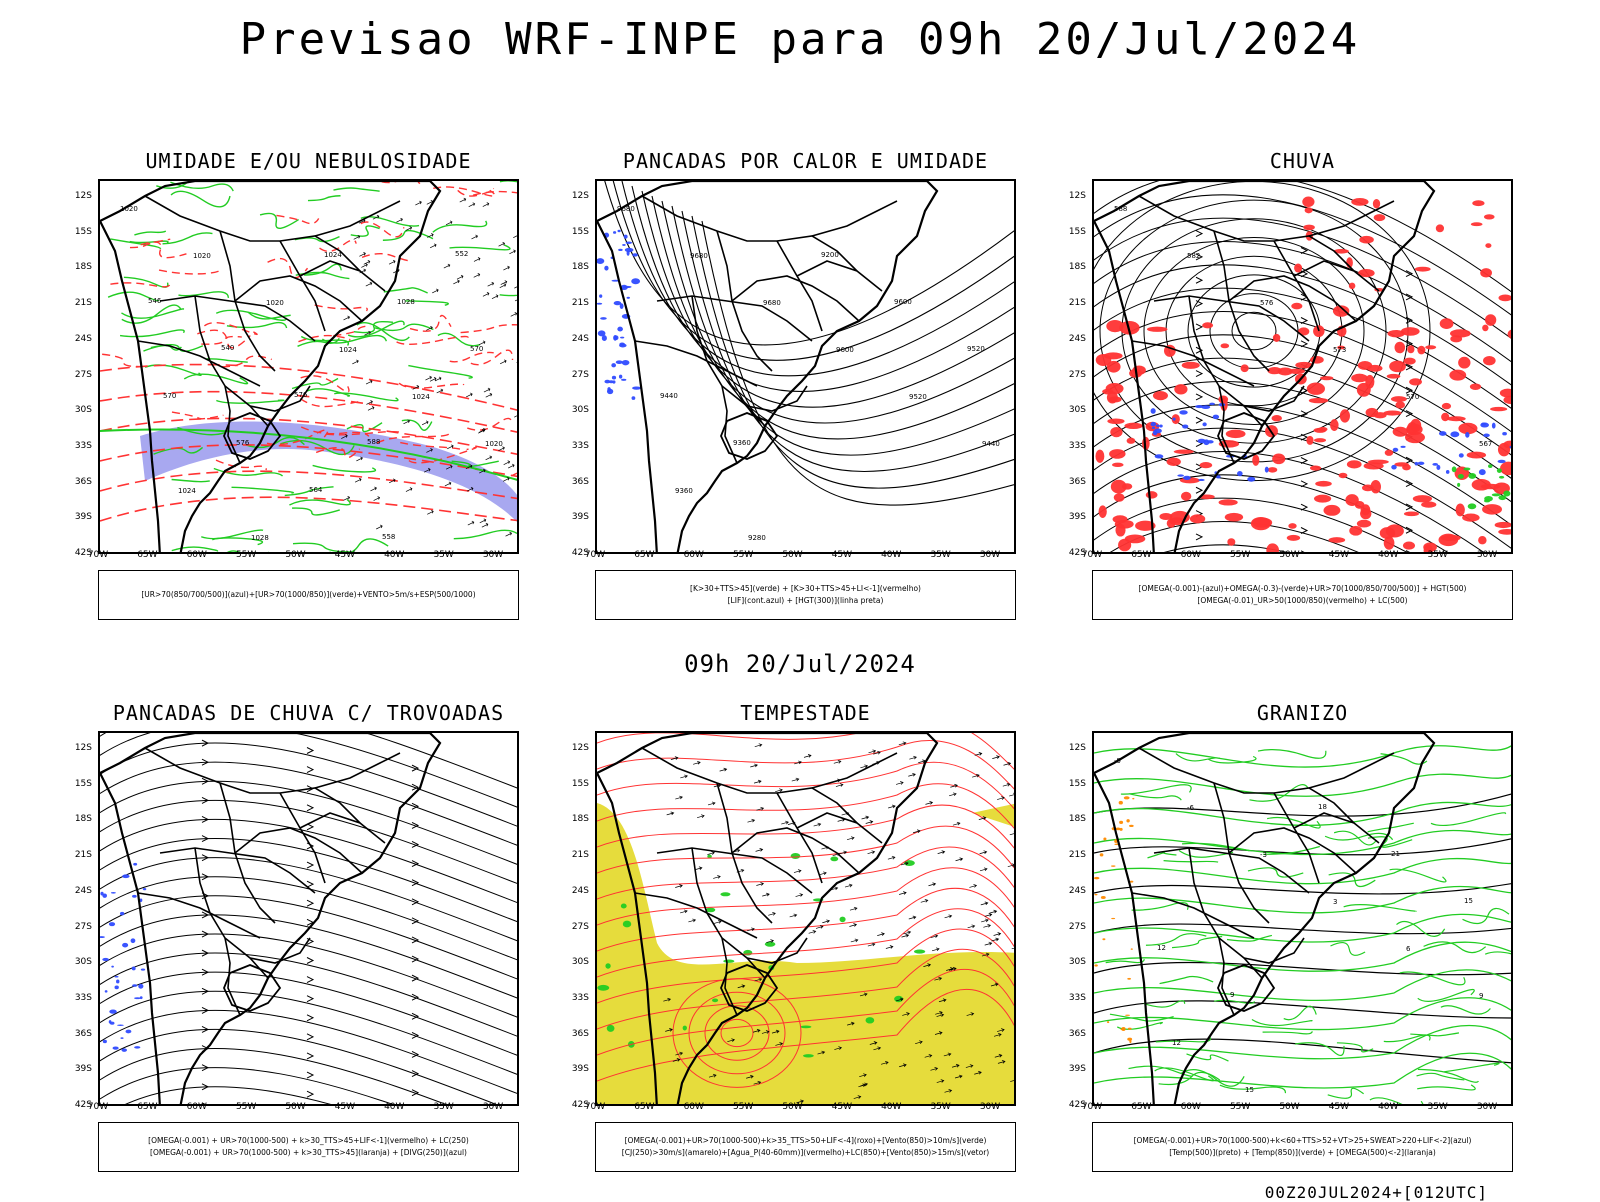 The image size is (1600, 1202). I want to click on contour-label: 540, so click(227, 348).